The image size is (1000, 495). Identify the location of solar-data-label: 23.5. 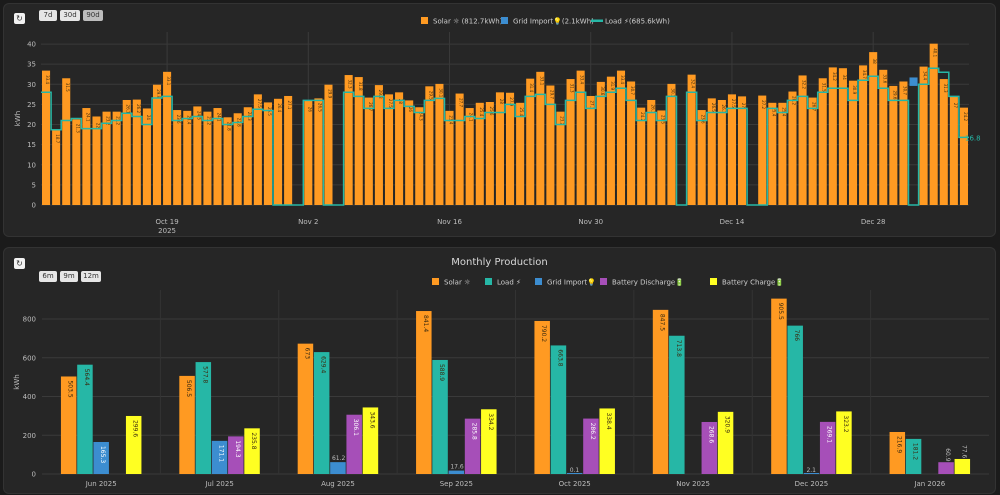
(662, 119).